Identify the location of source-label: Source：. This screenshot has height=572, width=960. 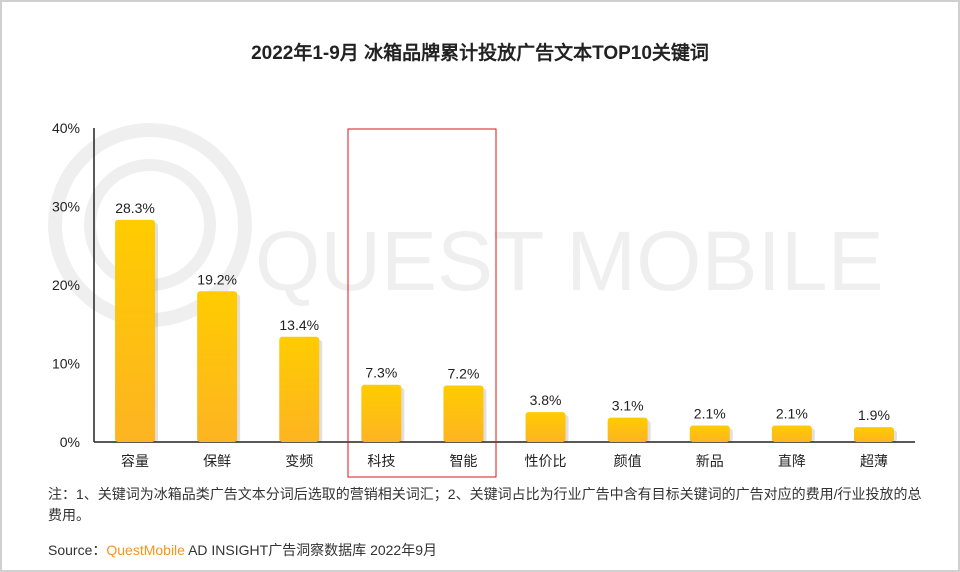
(77, 550).